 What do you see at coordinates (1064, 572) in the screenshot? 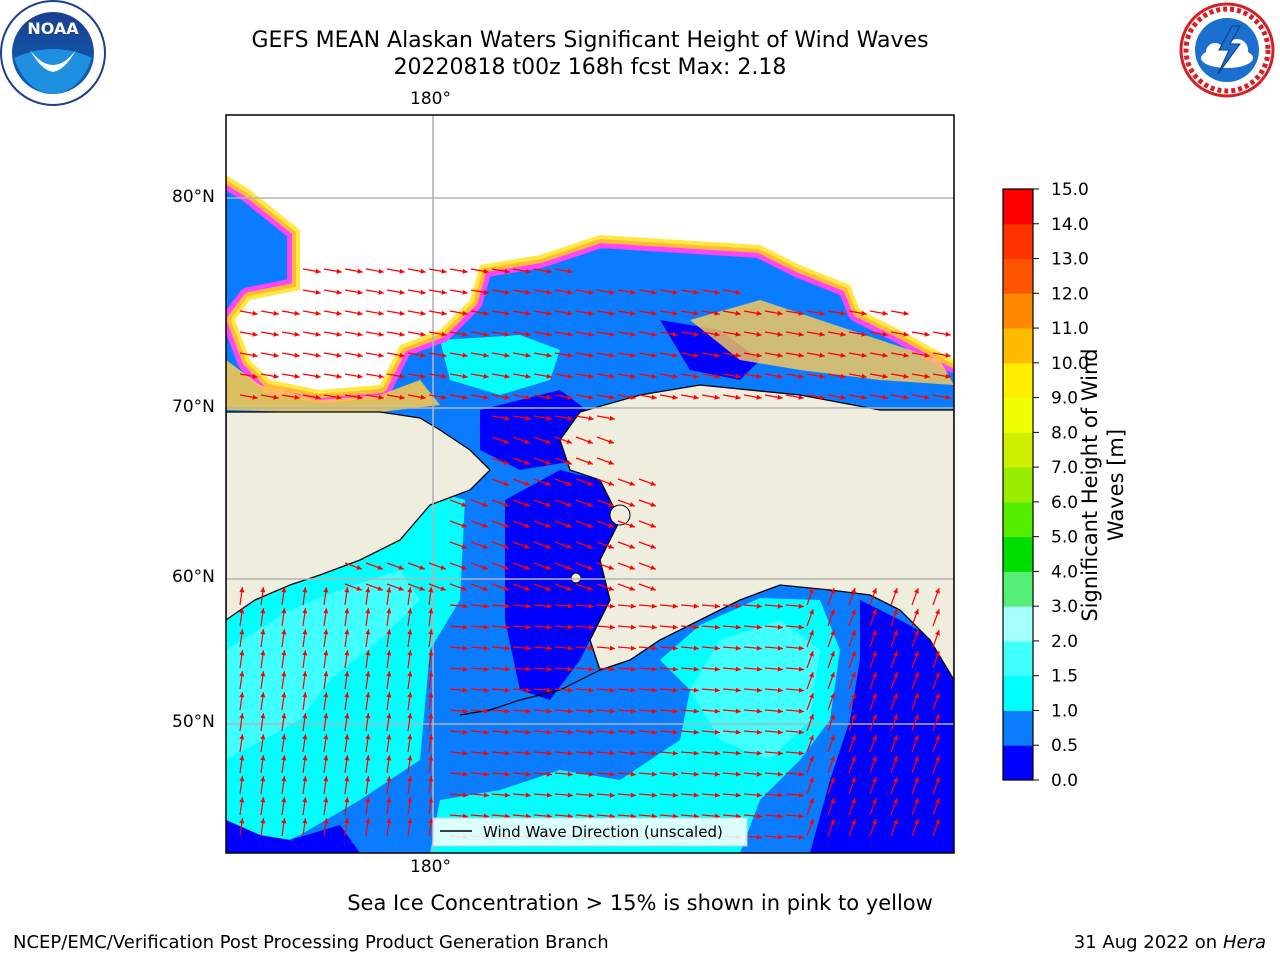
I see `colorbar-tick-label: 4.0` at bounding box center [1064, 572].